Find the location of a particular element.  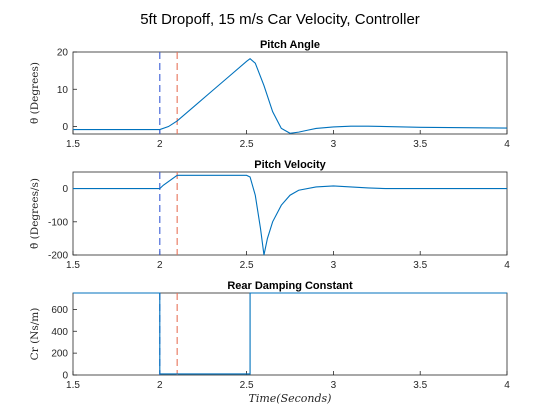

rear-damping-x-tick-label: 1.5 is located at coordinates (73, 385).